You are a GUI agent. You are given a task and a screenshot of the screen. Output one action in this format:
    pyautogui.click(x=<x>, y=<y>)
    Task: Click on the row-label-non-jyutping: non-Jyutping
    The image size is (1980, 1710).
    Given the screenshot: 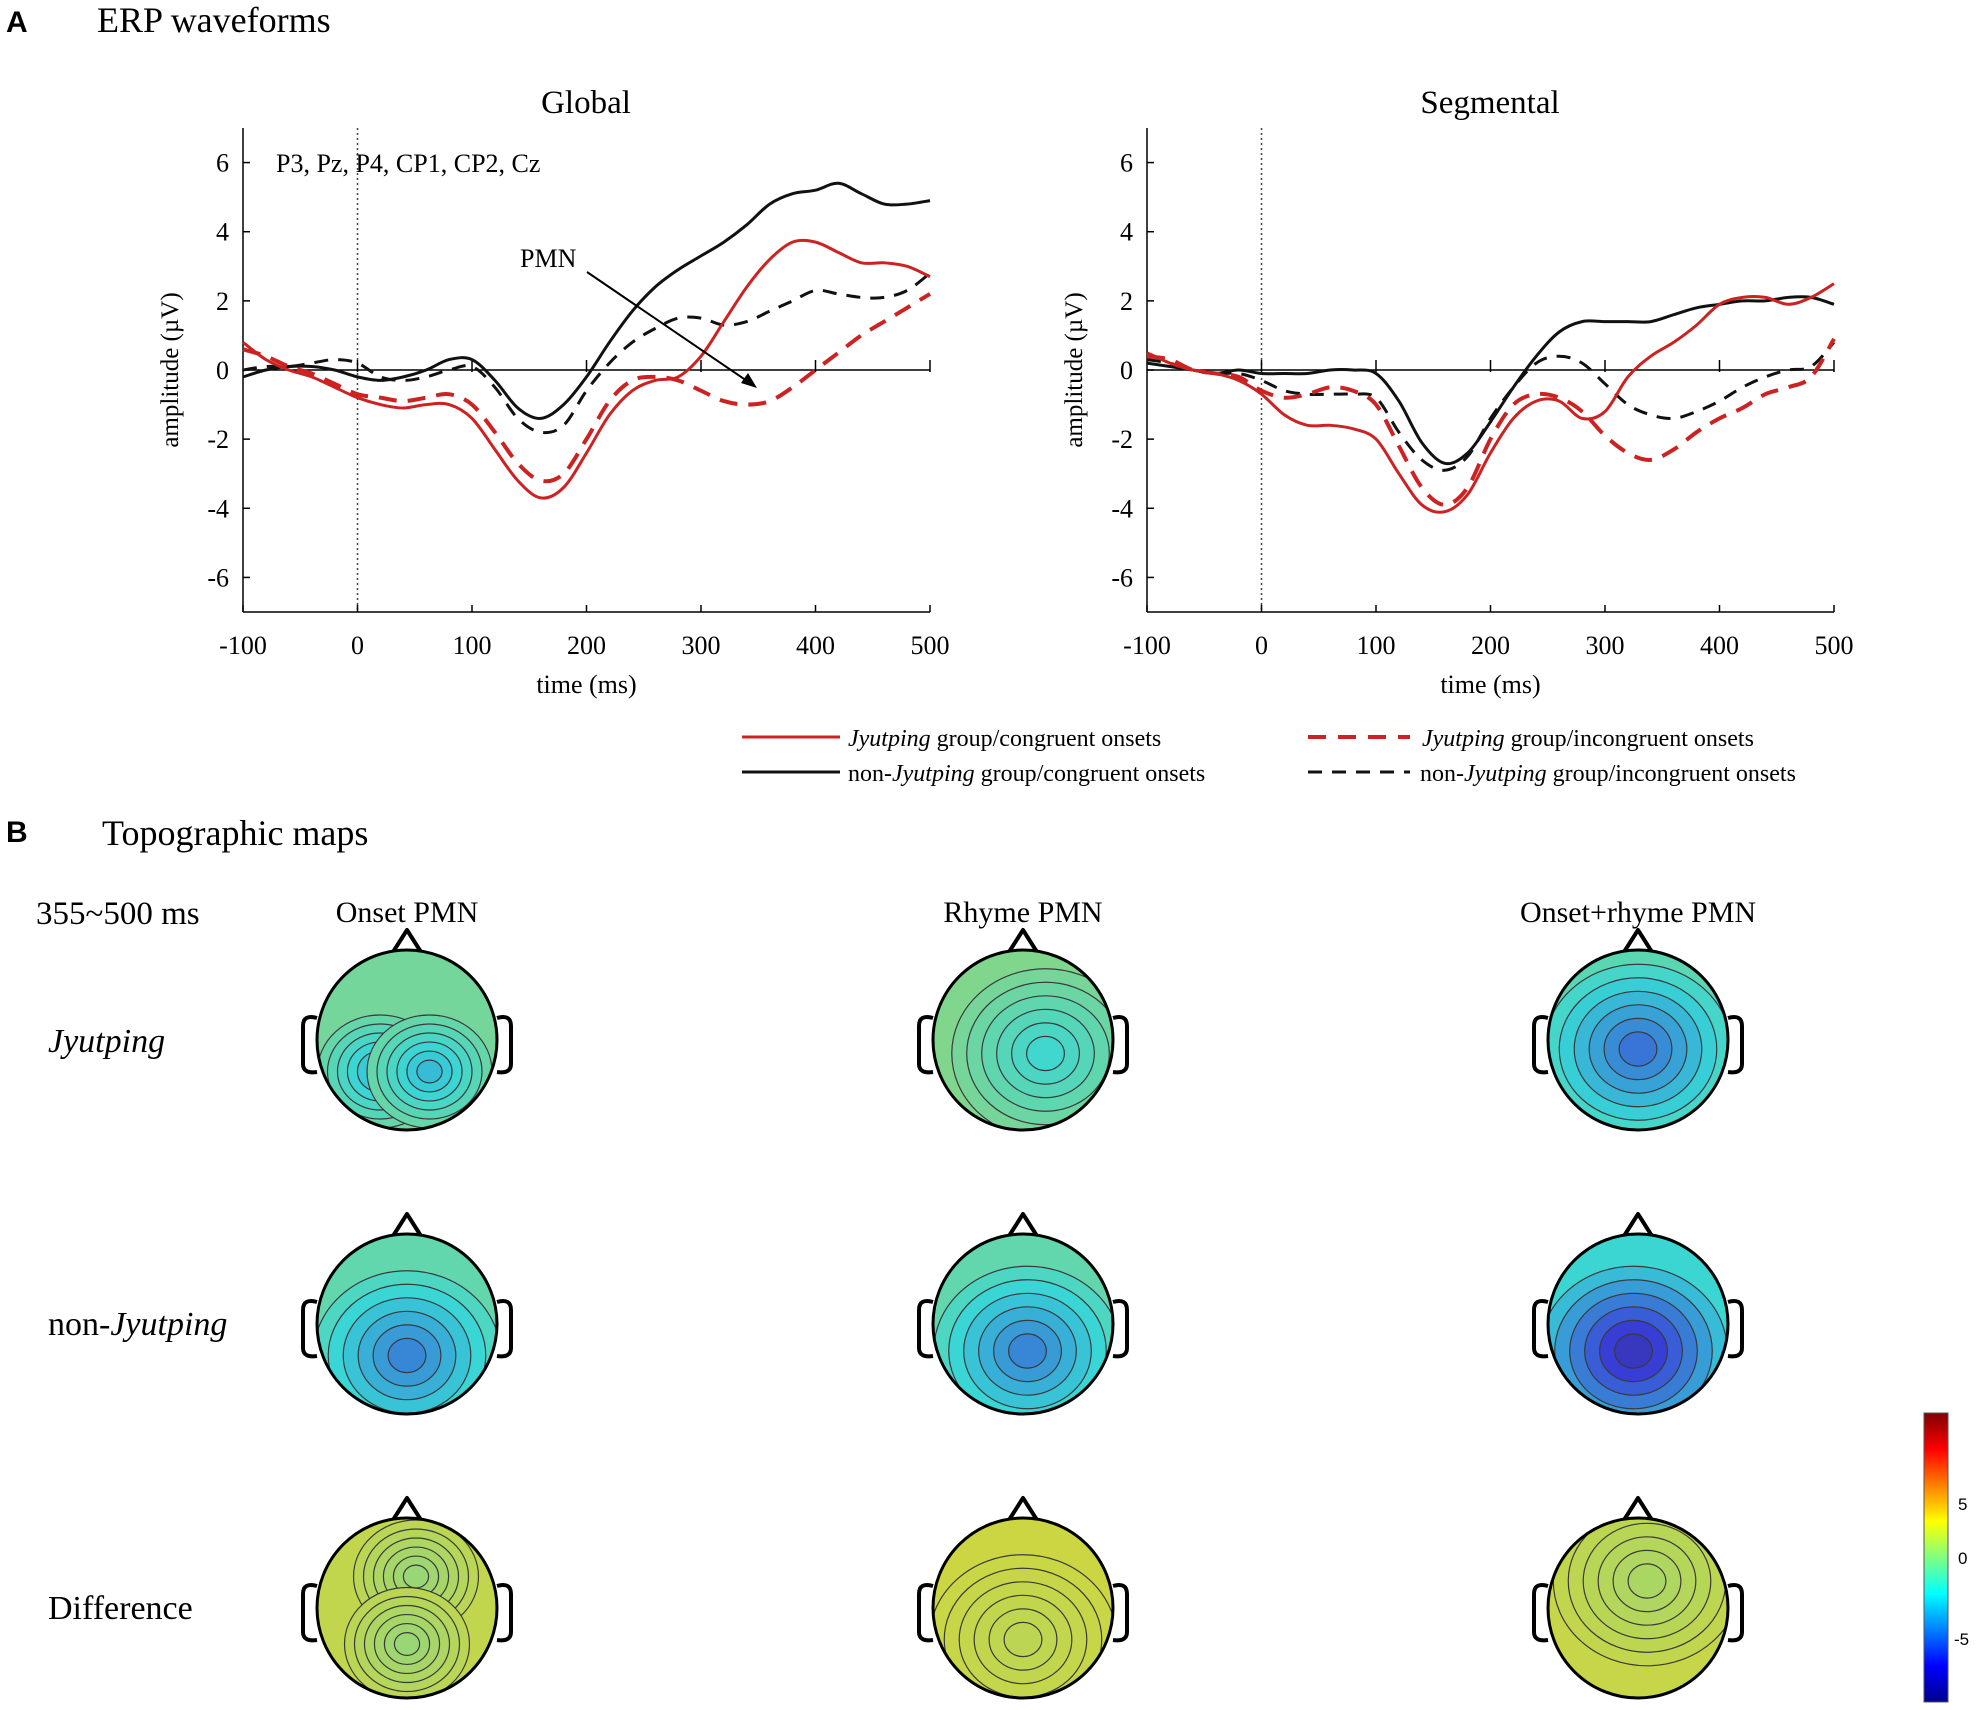 What is the action you would take?
    pyautogui.click(x=137, y=1324)
    